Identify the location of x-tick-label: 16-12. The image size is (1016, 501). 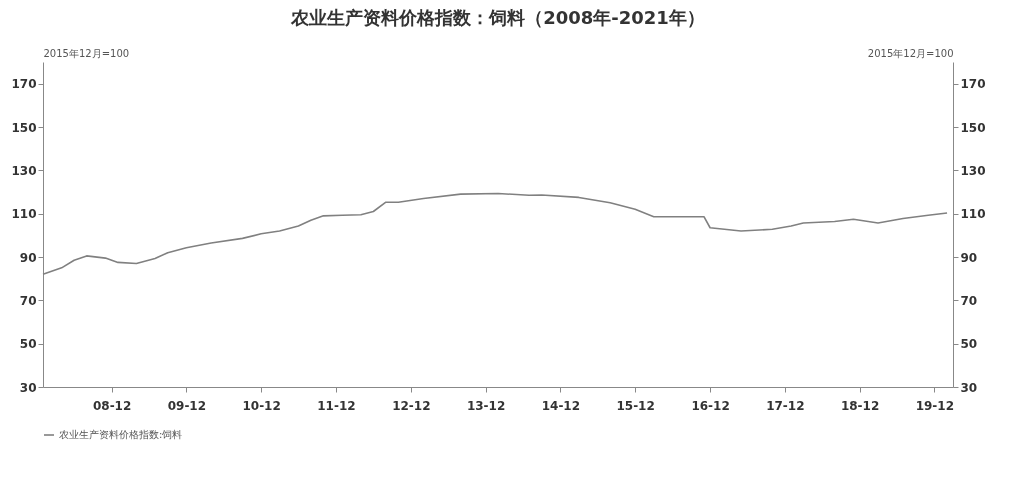
(710, 405).